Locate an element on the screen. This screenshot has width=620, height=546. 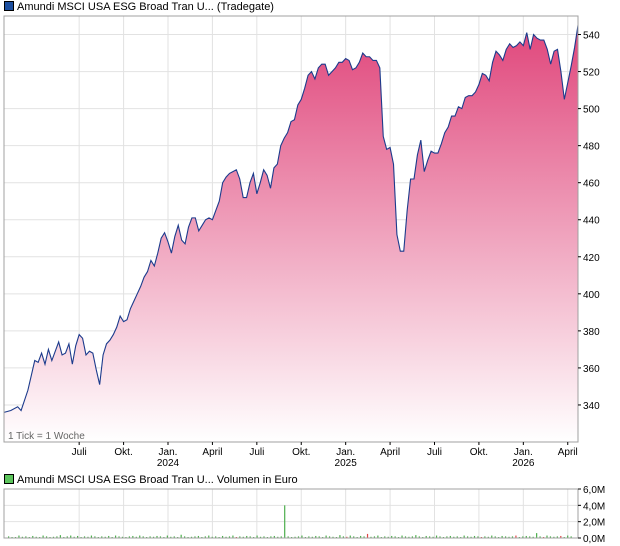
price-y-tick-label: 380 is located at coordinates (591, 332).